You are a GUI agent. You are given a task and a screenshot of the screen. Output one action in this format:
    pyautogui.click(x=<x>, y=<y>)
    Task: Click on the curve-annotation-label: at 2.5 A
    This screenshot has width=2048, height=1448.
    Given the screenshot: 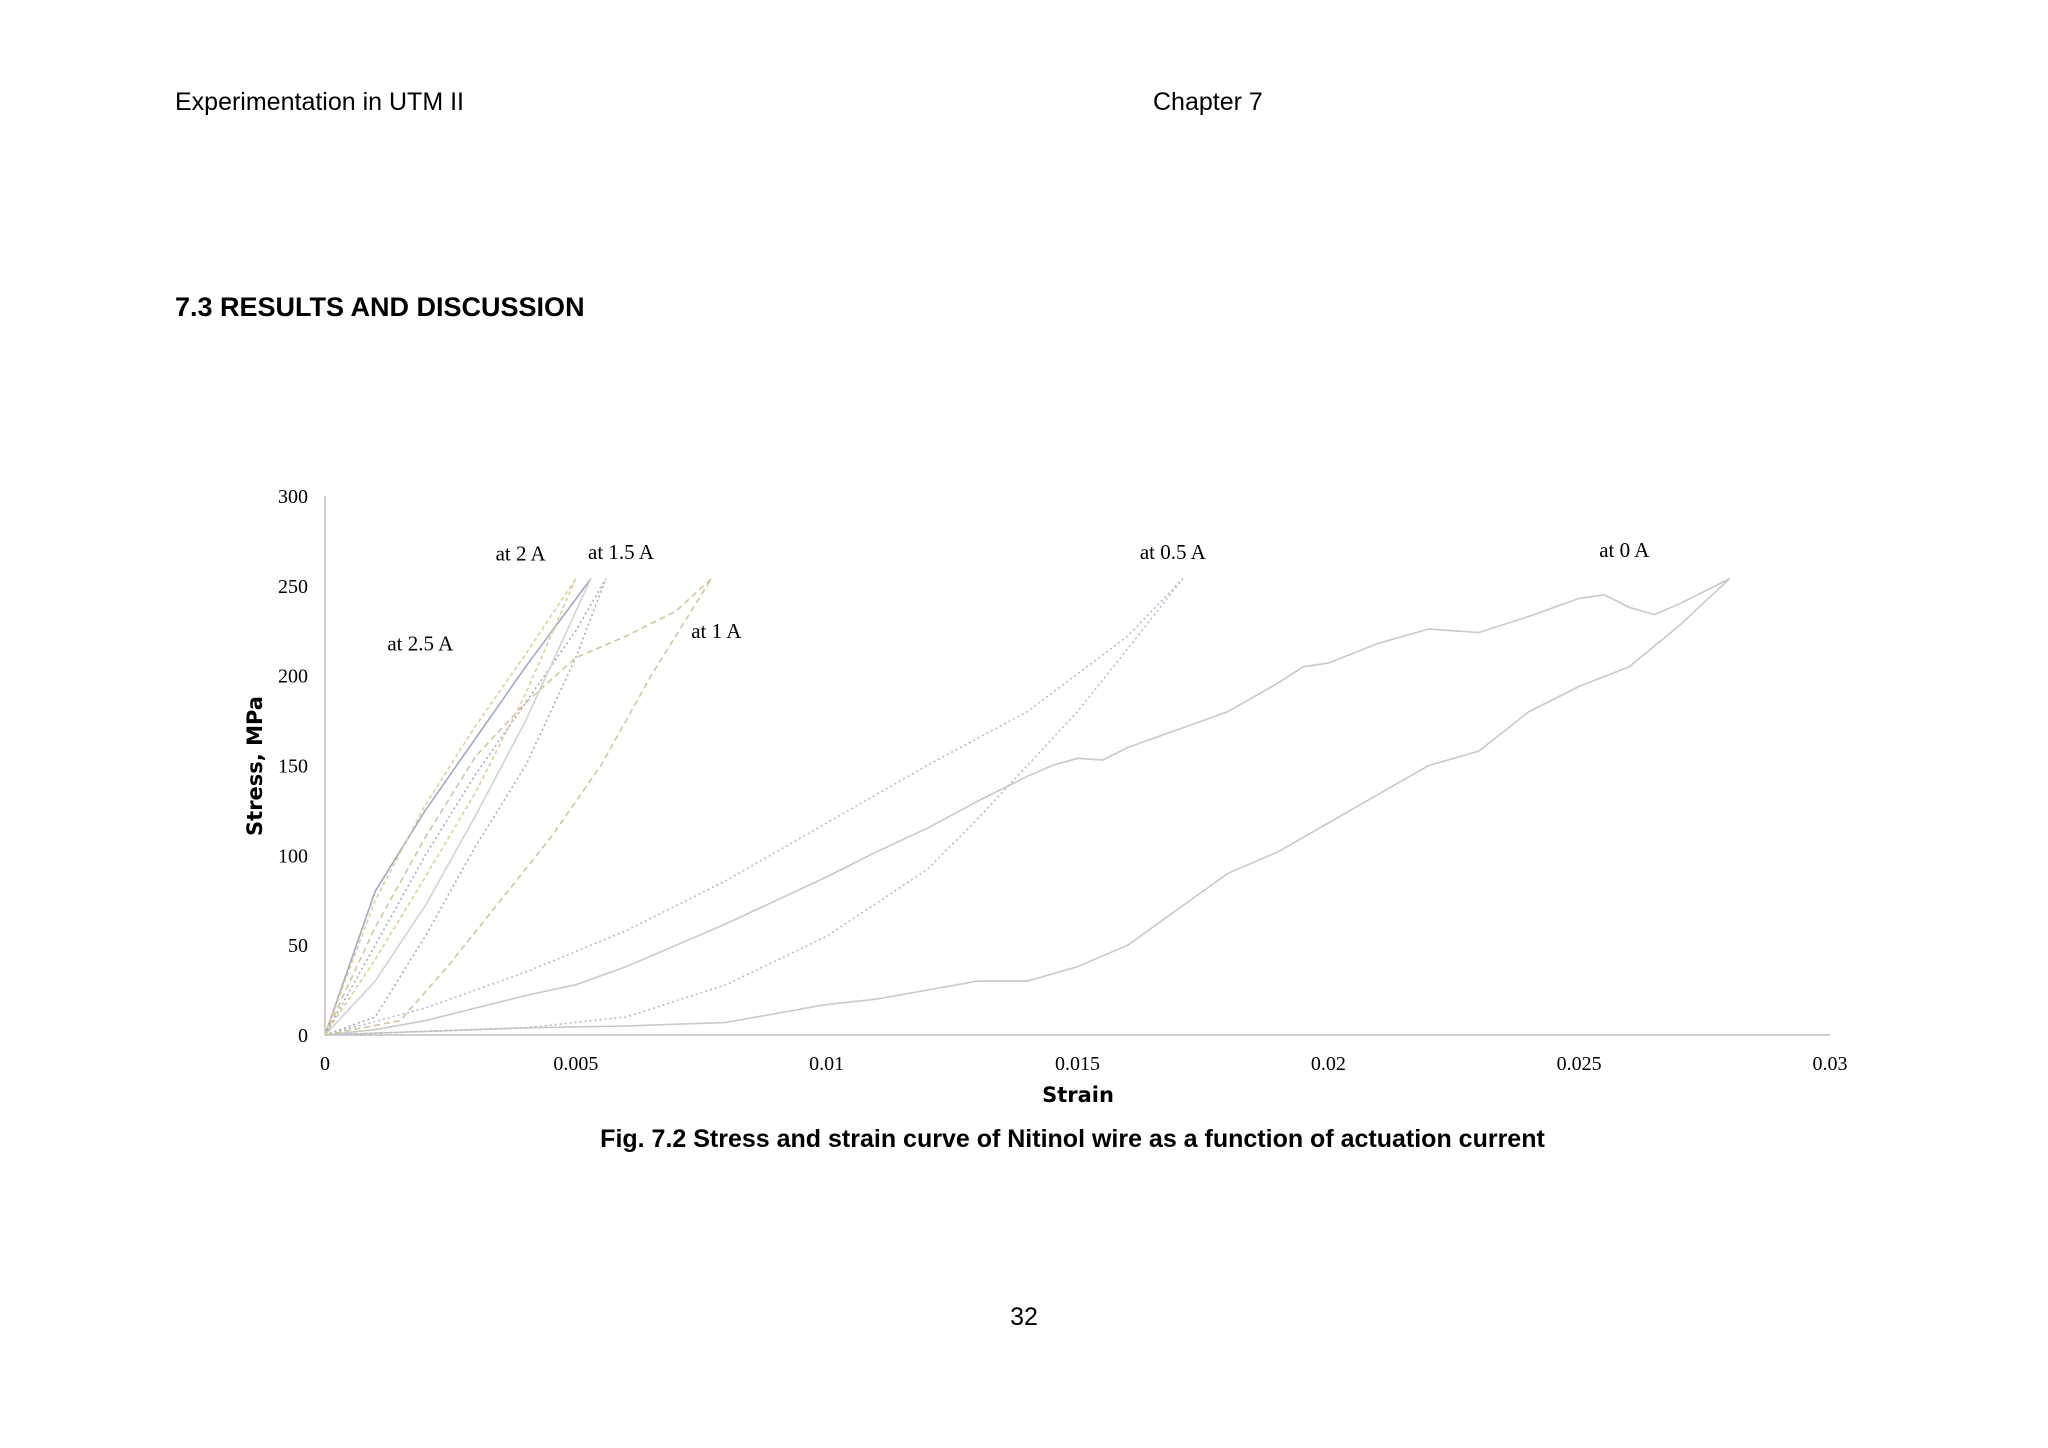 What is the action you would take?
    pyautogui.click(x=420, y=644)
    